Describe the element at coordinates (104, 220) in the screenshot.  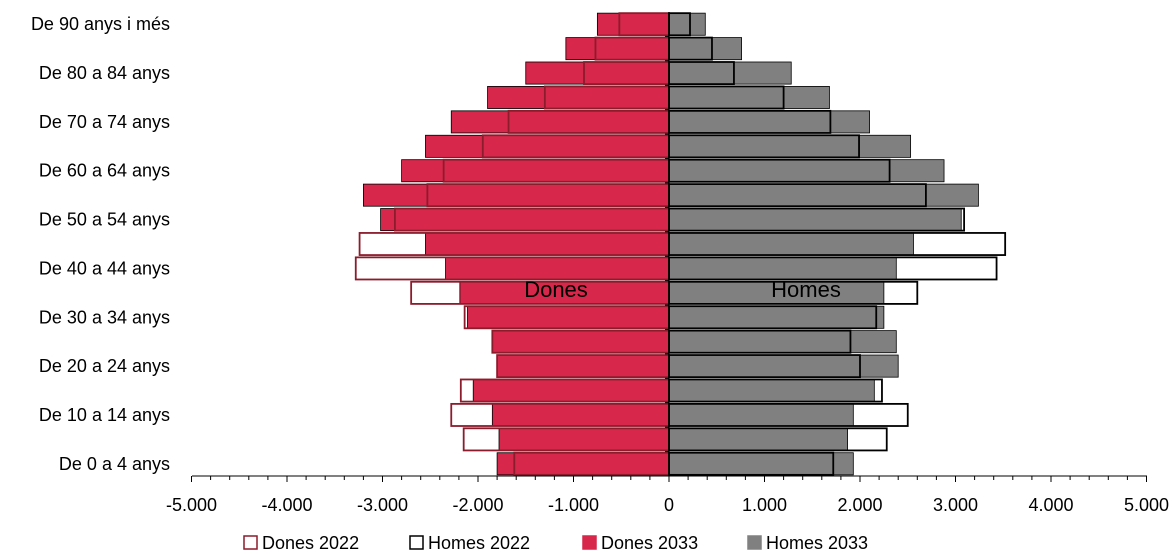
I see `y-category-label: De 50 a 54 anys` at that location.